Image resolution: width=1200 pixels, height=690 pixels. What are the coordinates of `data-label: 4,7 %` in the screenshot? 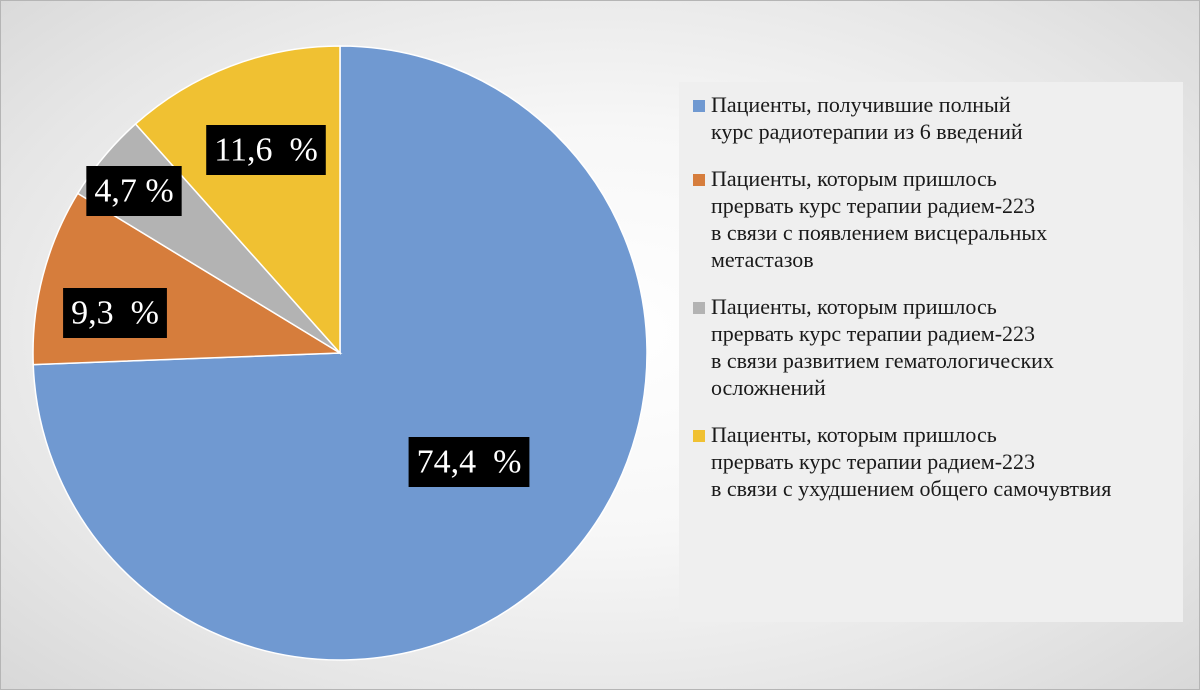 It's located at (134, 191).